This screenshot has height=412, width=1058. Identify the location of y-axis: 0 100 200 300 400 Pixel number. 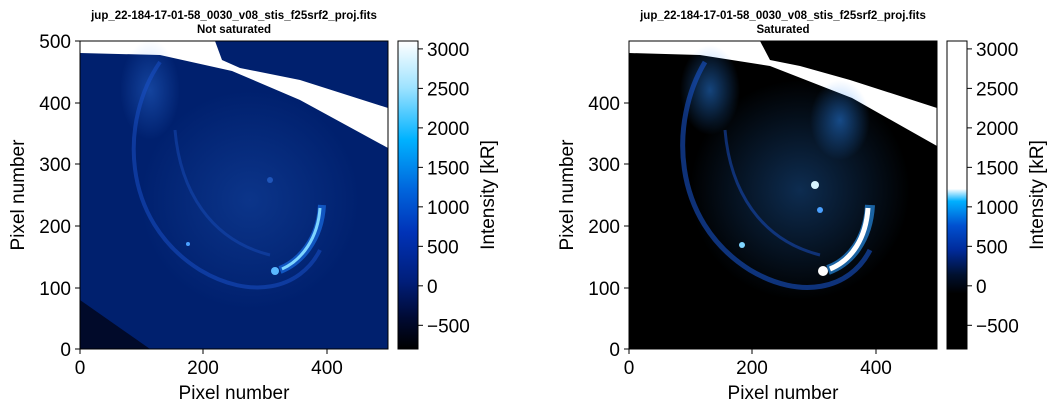
(593, 227).